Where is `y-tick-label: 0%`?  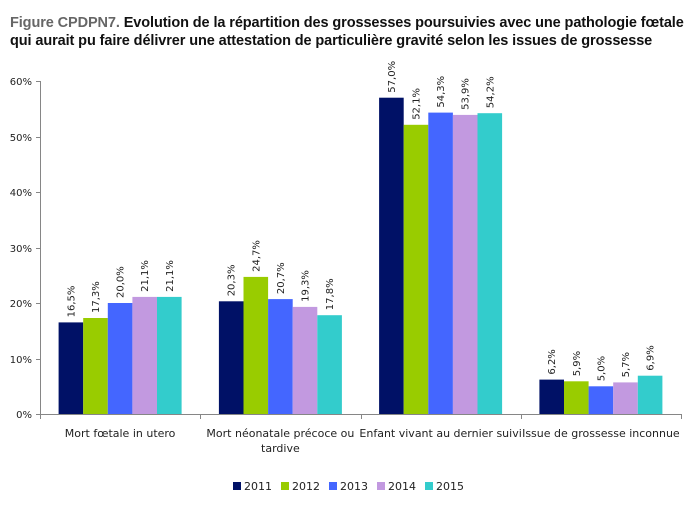 y-tick-label: 0% is located at coordinates (24, 415).